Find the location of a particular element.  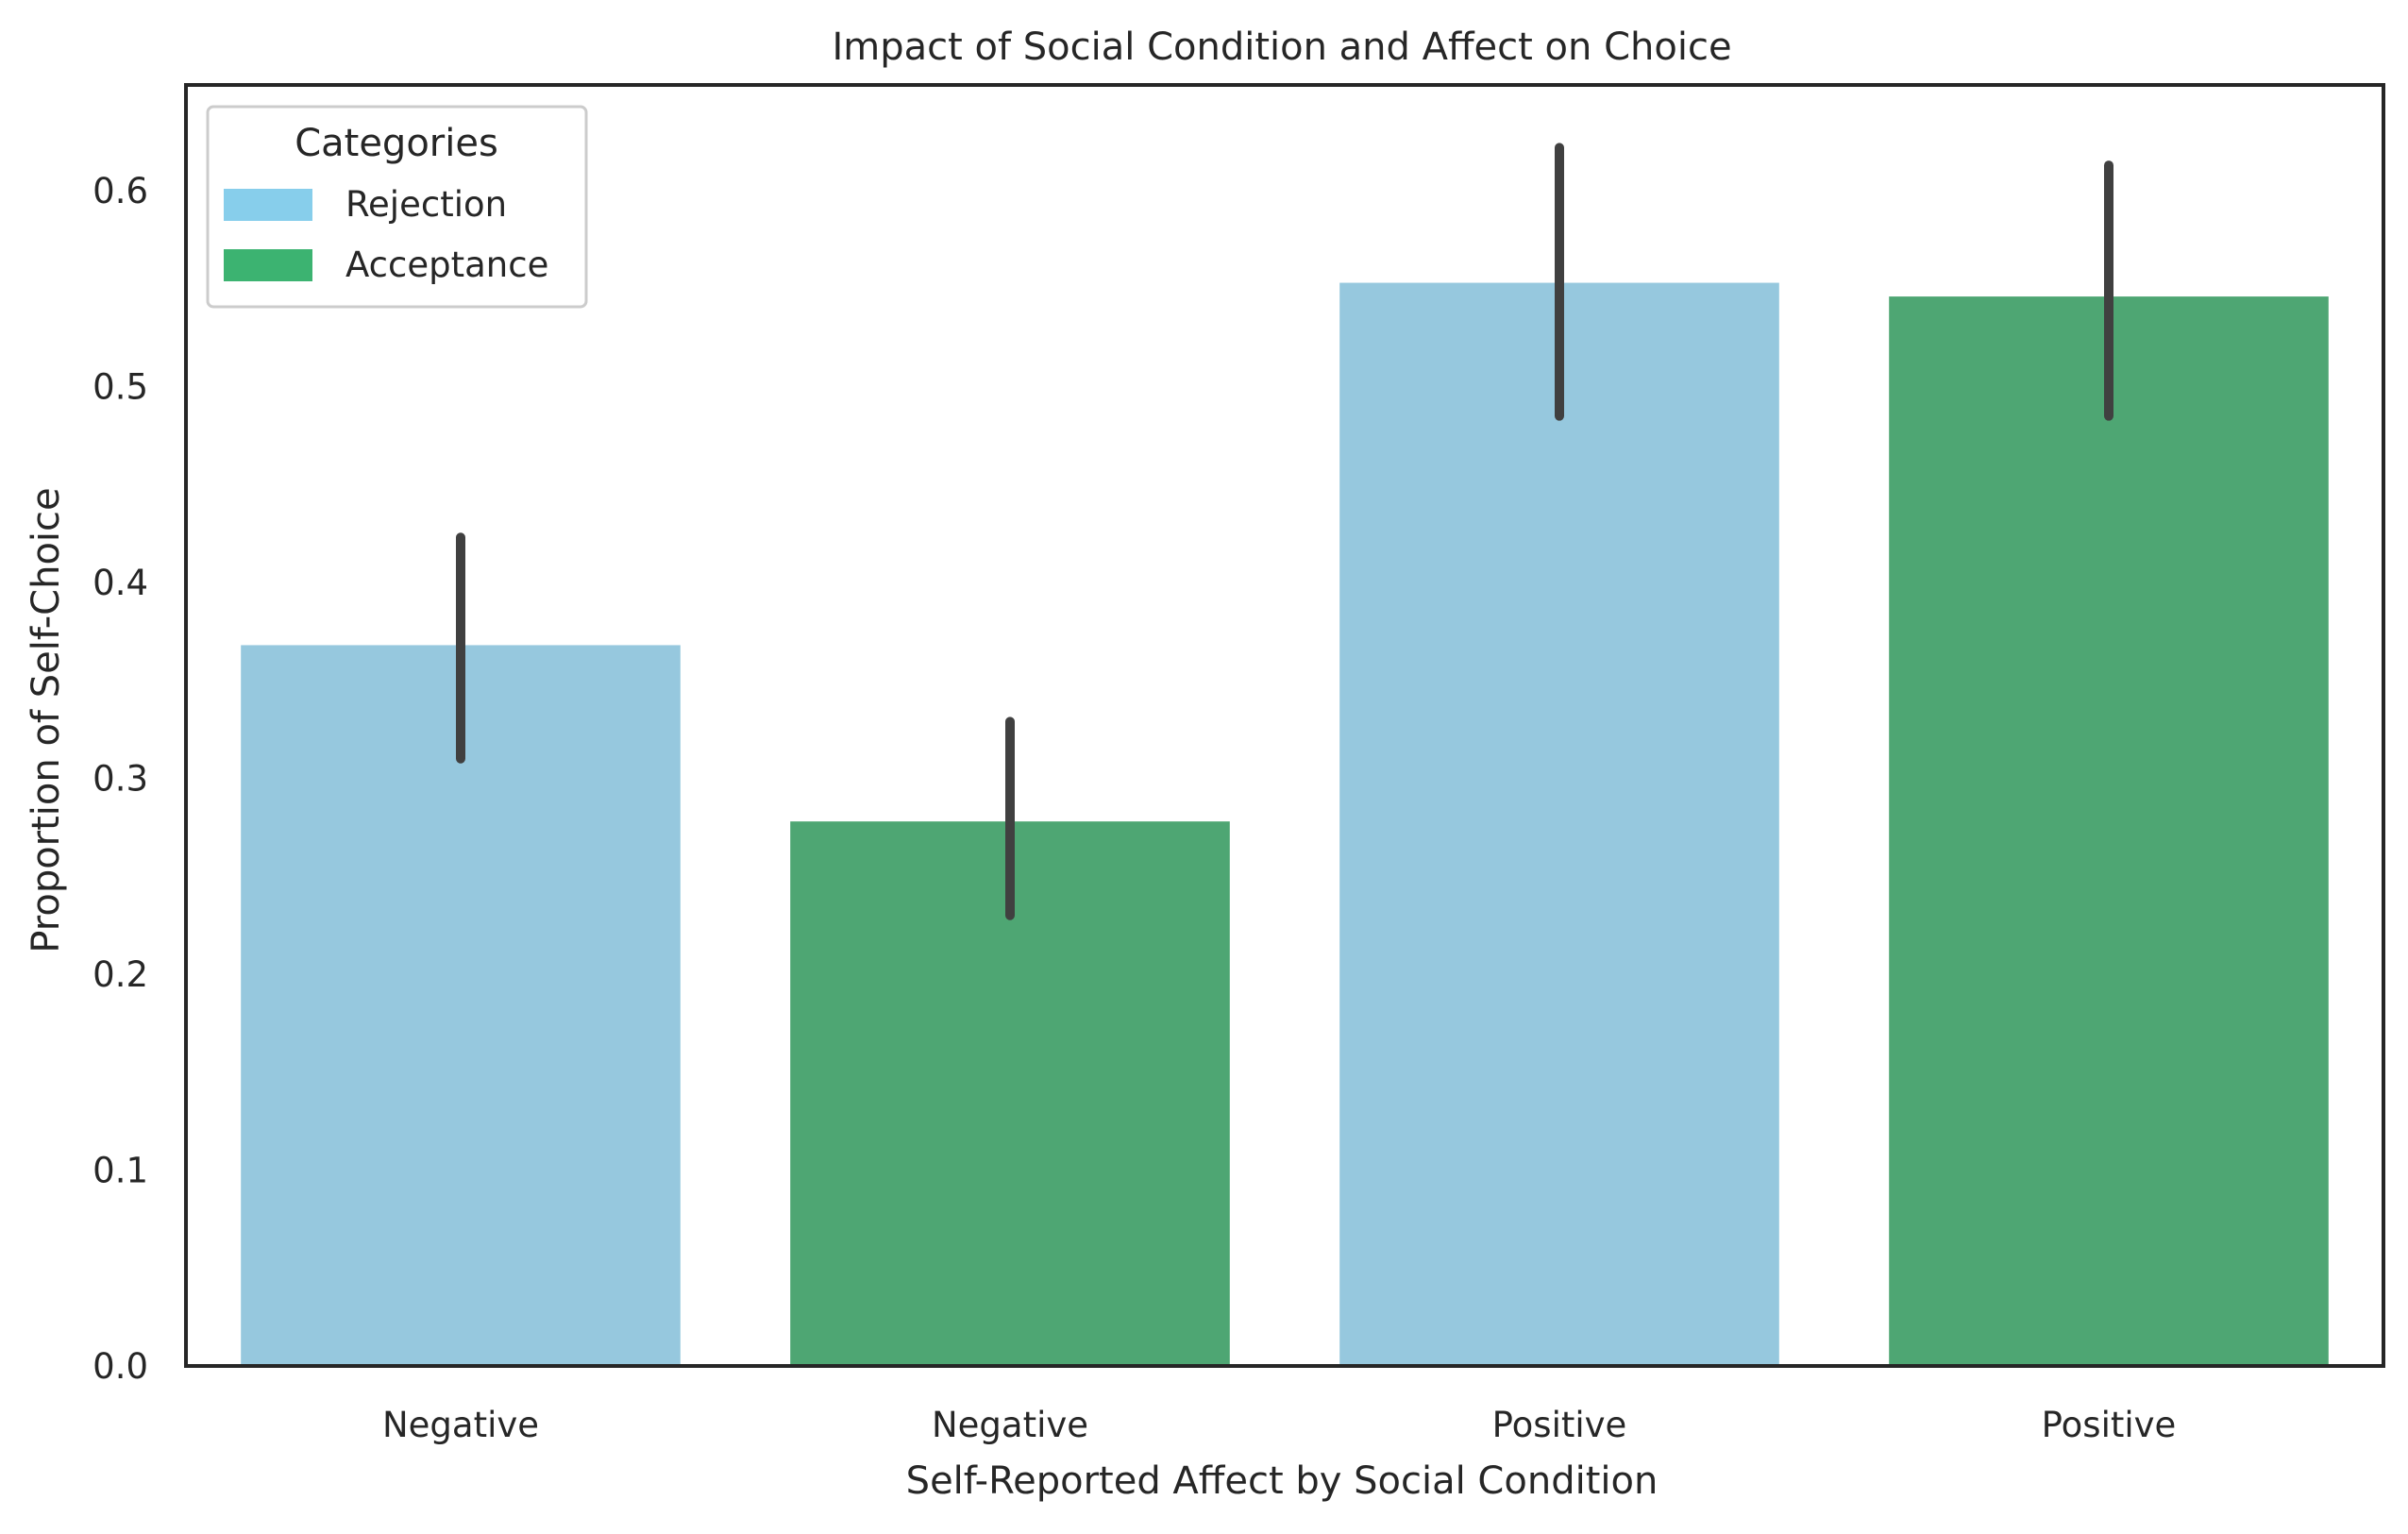

y-axis-ticks: 0.0 0.1 0.2 0.3 0.4 0.5 0.6 is located at coordinates (120, 779).